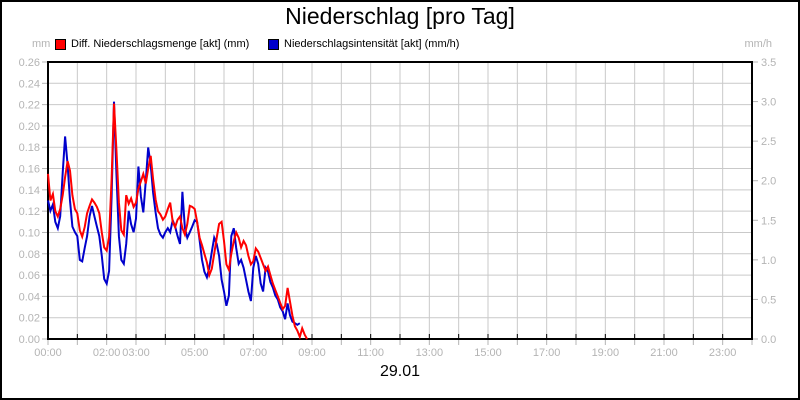  What do you see at coordinates (136, 353) in the screenshot?
I see `x-axis-tick-label: 03:00` at bounding box center [136, 353].